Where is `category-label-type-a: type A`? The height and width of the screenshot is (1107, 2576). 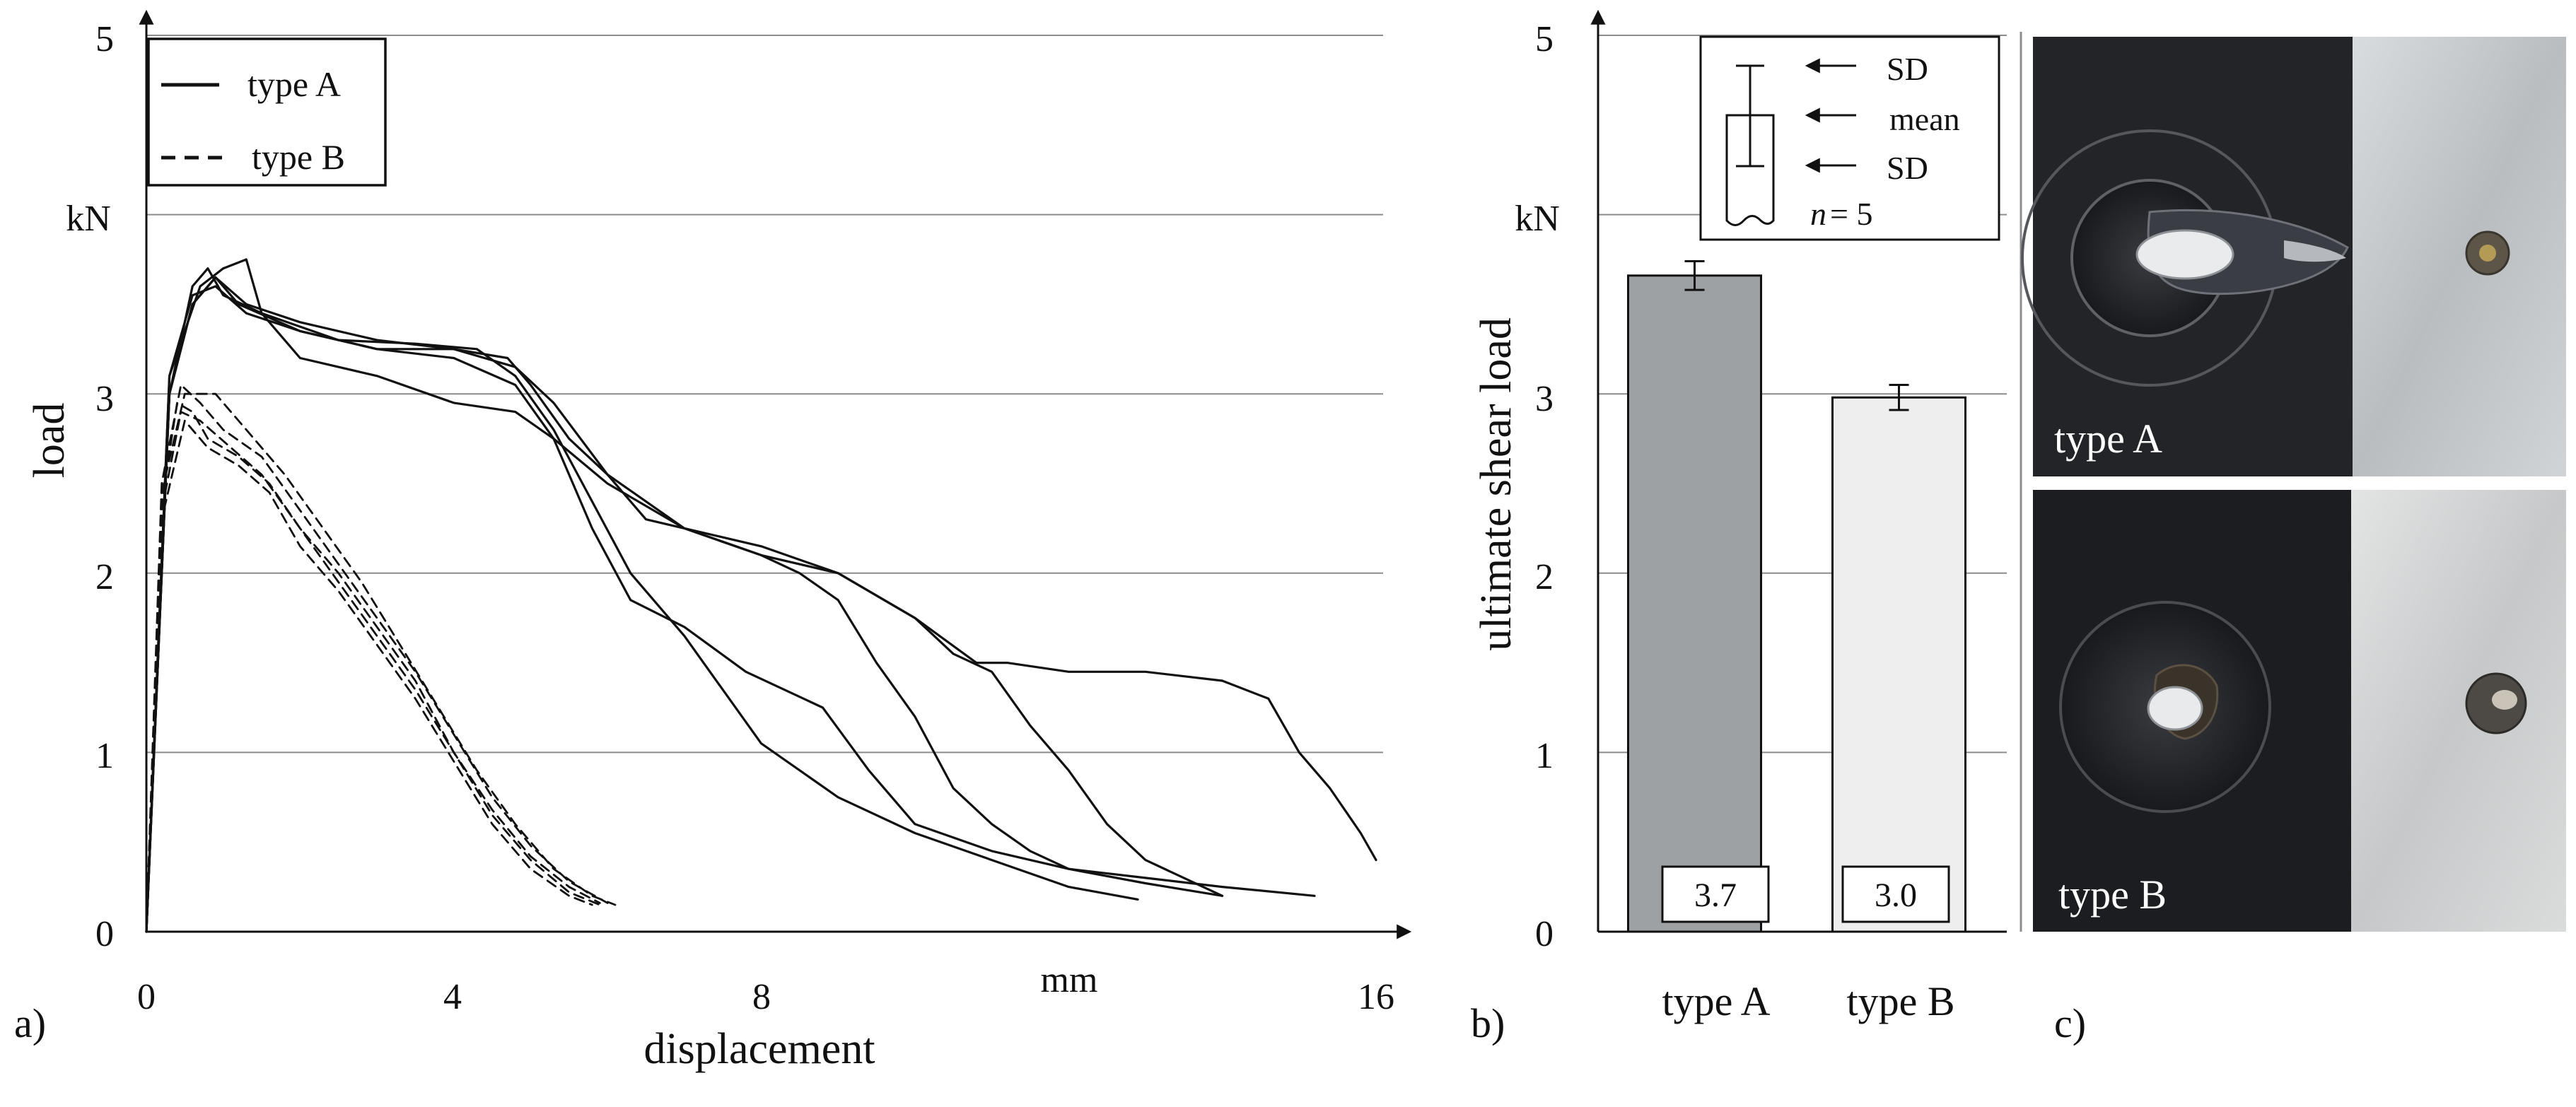
category-label-type-a: type A is located at coordinates (1716, 1001).